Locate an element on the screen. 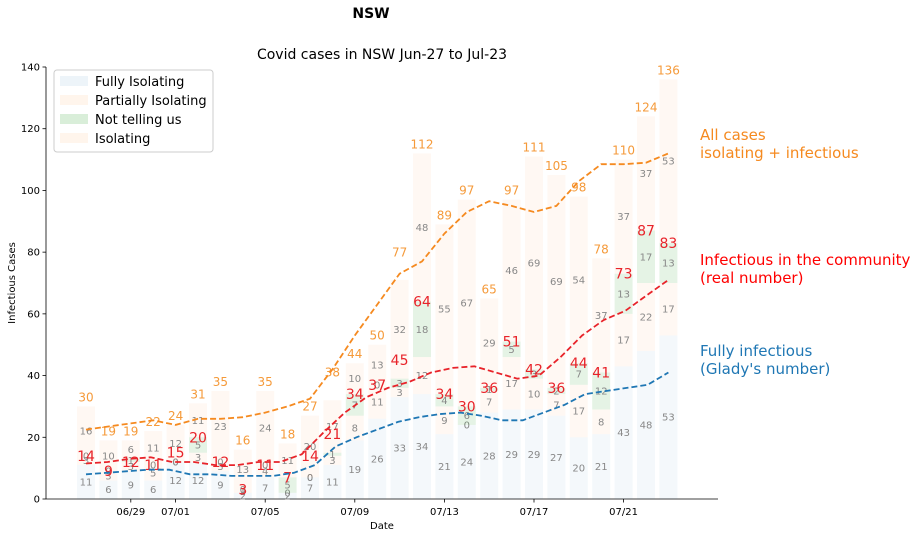 This screenshot has width=918, height=537. infectious-label-9: 7 is located at coordinates (287, 478).